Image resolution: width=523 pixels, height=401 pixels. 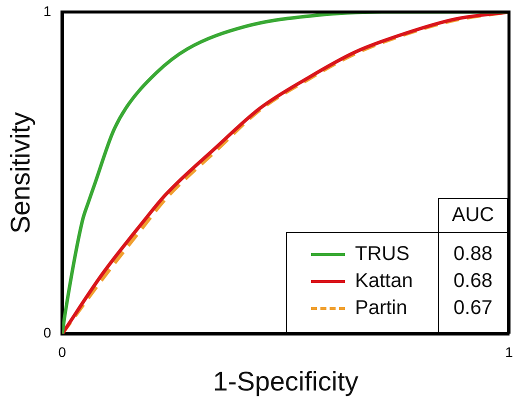 I want to click on annotation: 0.88, so click(x=473, y=254).